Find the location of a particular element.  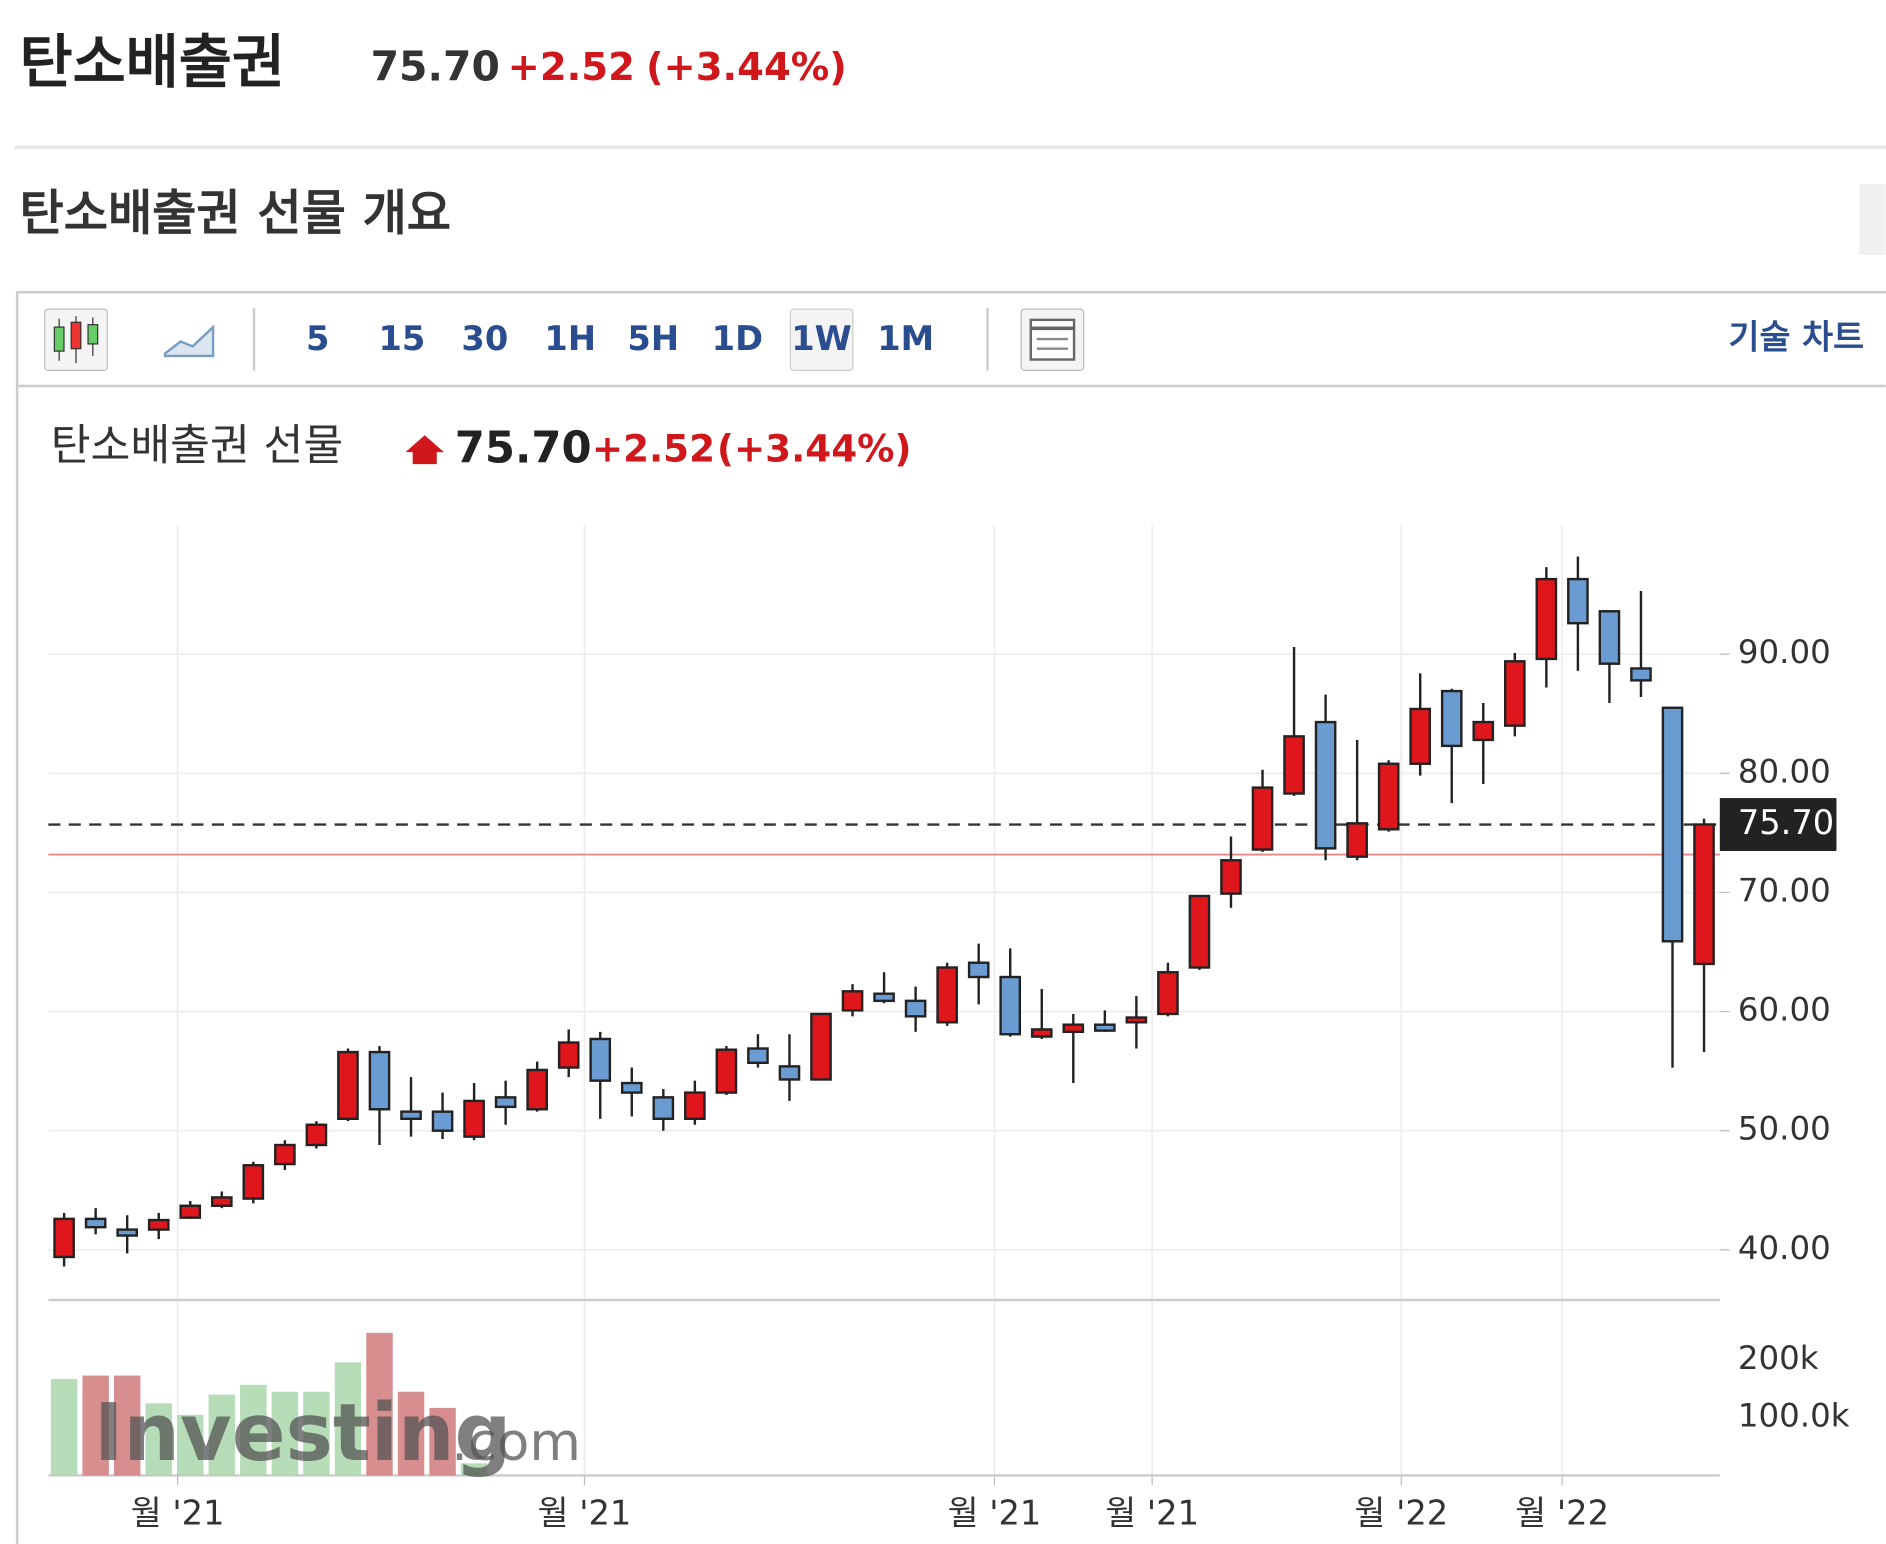

interval-button: 1M is located at coordinates (905, 338).